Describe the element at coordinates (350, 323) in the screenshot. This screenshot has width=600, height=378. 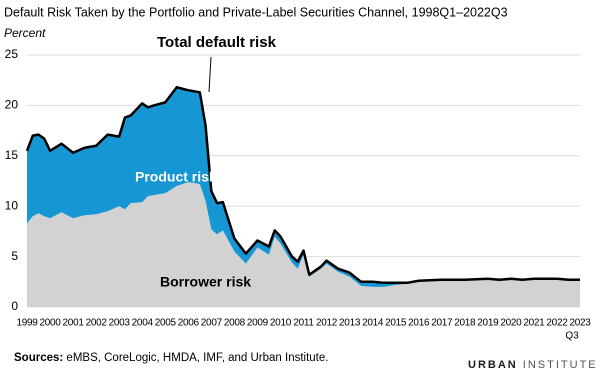
I see `x-tick-label: 2013` at that location.